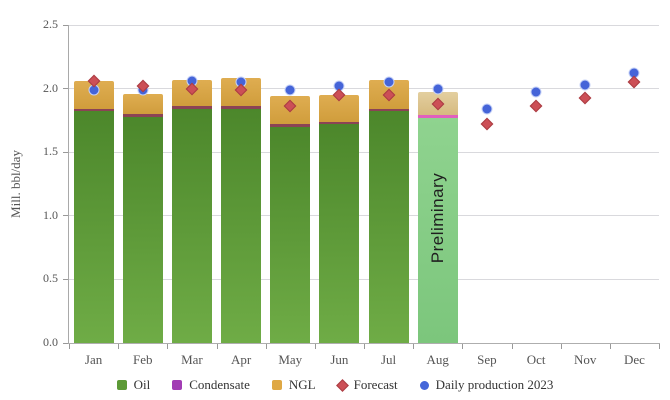  Describe the element at coordinates (142, 229) in the screenshot. I see `bar-oil-feb` at that location.